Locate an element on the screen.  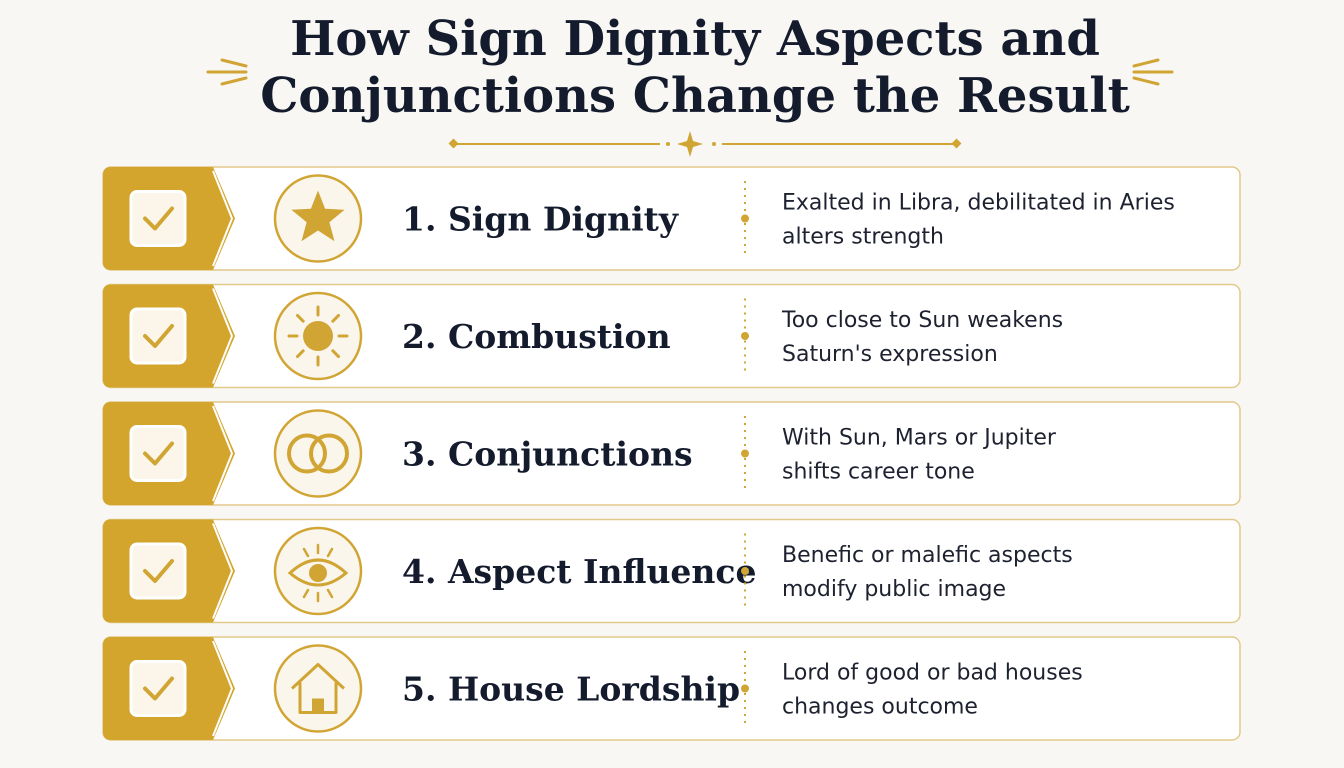
item-label: 3. Conjunctions is located at coordinates (547, 454).